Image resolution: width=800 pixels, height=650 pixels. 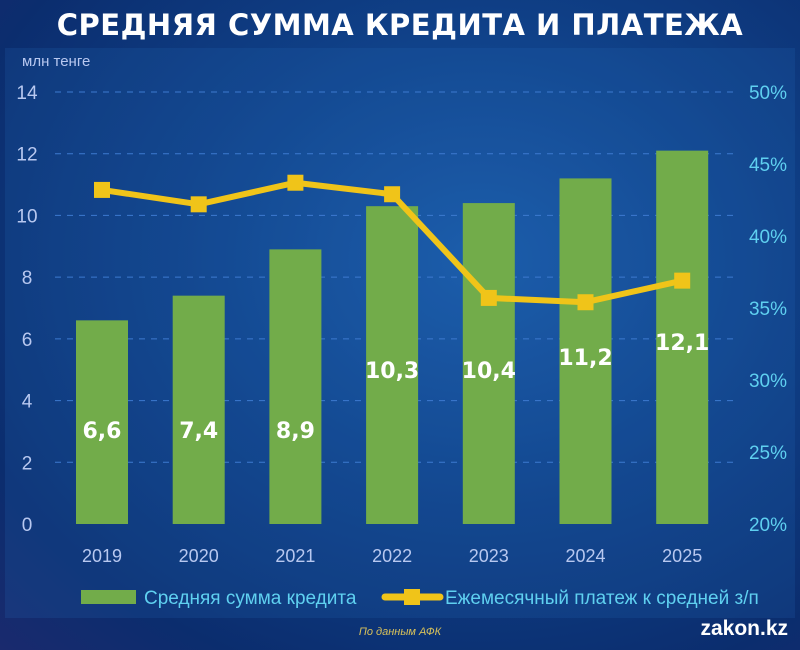 What do you see at coordinates (26, 155) in the screenshot?
I see `y-tick-label: 12` at bounding box center [26, 155].